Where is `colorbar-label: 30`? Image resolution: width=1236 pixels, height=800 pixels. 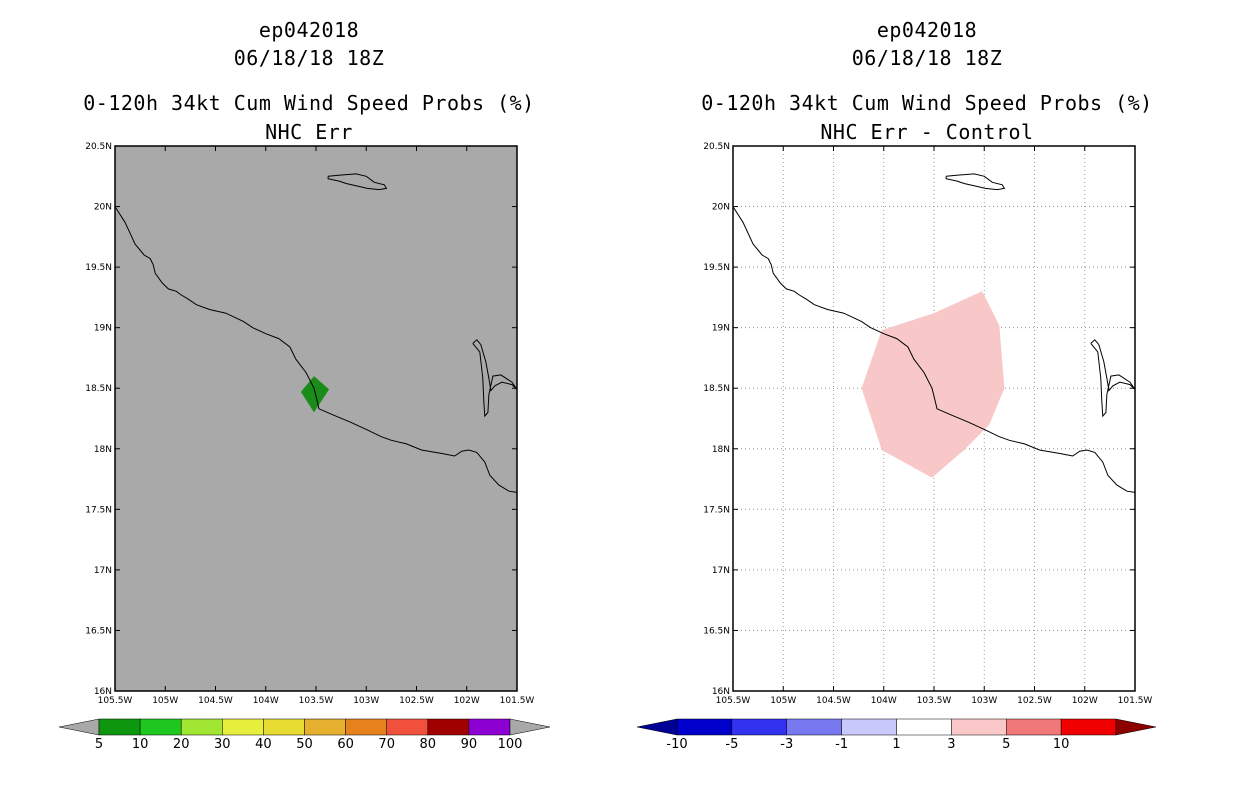 colorbar-label: 30 is located at coordinates (222, 744).